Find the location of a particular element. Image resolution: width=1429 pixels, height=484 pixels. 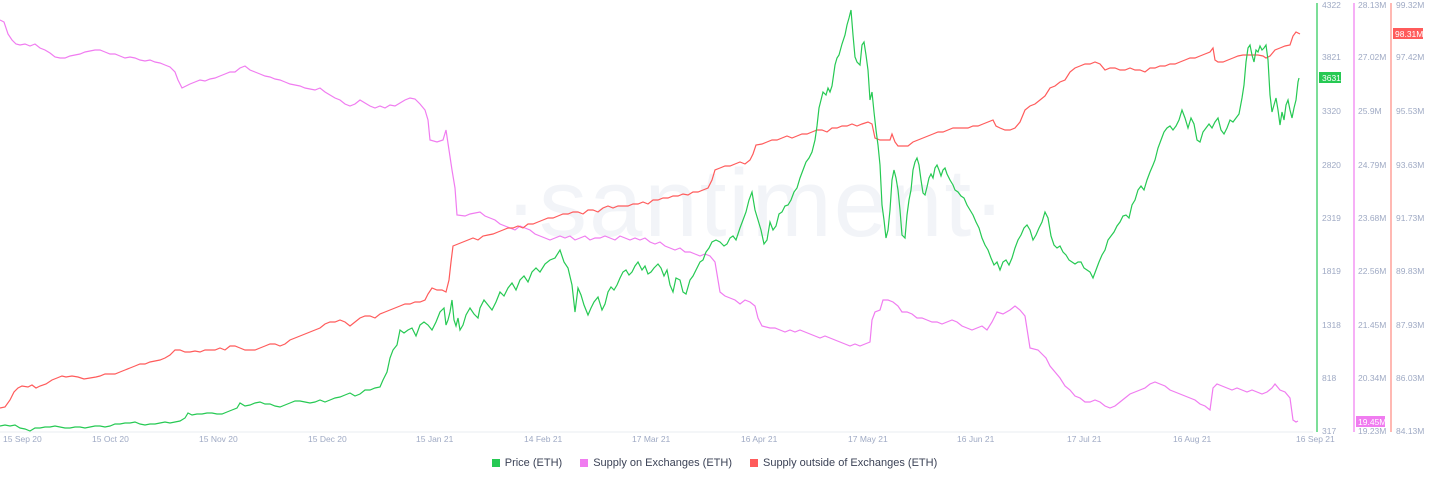

x-tick: 15 Jan 21 is located at coordinates (435, 439).